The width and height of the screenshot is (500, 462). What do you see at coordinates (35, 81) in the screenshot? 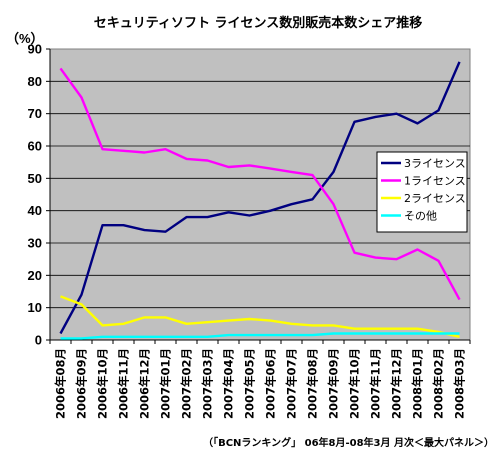
I see `y-tick-label: 80` at bounding box center [35, 81].